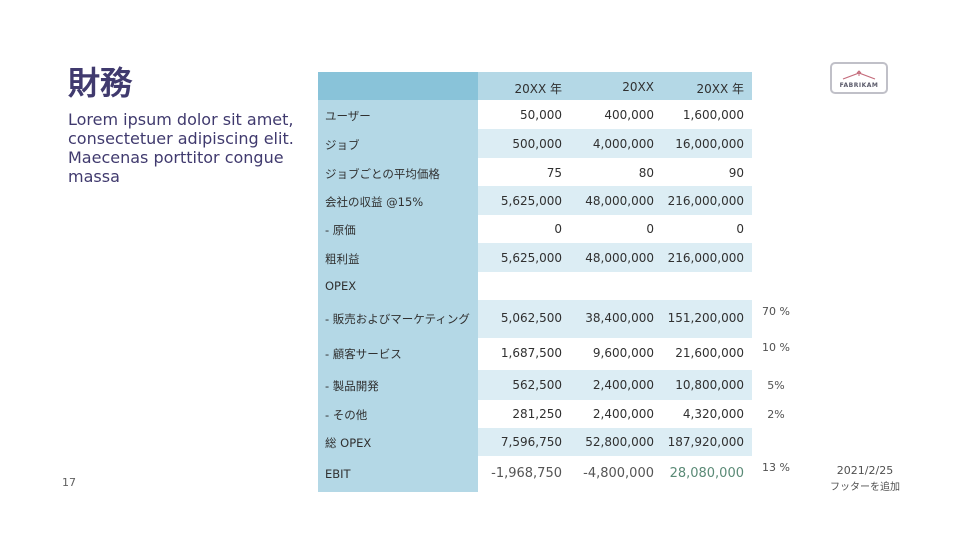  I want to click on table-cell: 52,800,000, so click(619, 442).